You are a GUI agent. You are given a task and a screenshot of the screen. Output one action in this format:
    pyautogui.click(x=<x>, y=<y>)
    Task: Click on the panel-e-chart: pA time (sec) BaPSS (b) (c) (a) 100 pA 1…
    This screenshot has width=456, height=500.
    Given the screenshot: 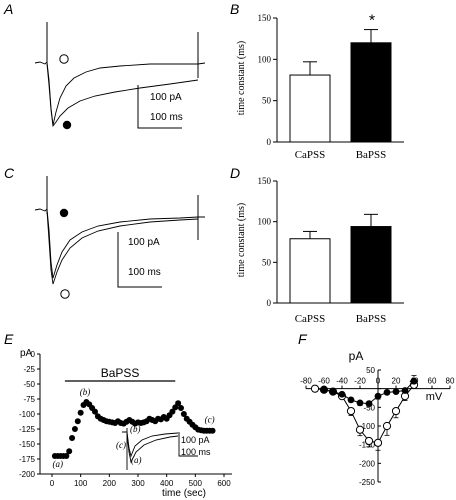 What is the action you would take?
    pyautogui.click(x=125, y=423)
    